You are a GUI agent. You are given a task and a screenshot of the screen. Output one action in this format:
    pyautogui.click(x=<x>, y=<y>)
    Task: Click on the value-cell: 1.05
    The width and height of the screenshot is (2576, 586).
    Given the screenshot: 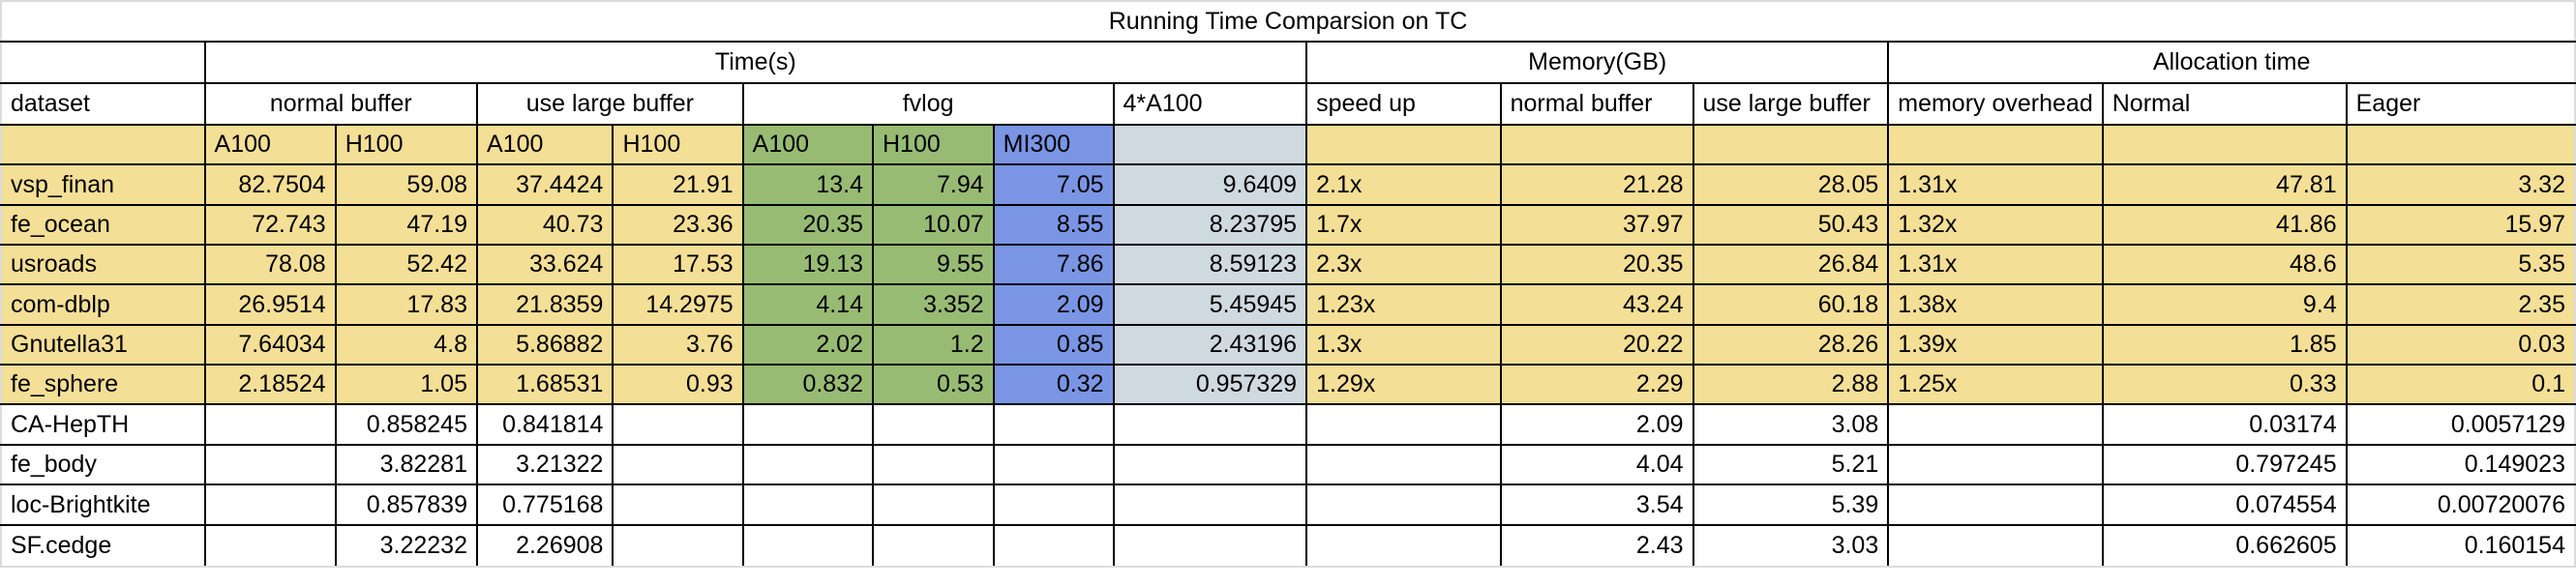 What is the action you would take?
    pyautogui.click(x=406, y=384)
    